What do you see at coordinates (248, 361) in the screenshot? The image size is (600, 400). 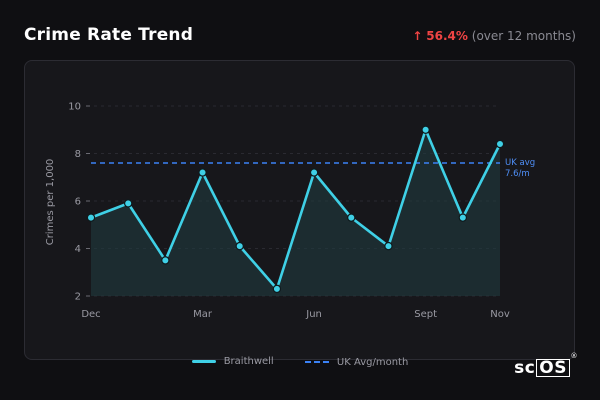 I see `legend-label-braithwell: Braithwell` at bounding box center [248, 361].